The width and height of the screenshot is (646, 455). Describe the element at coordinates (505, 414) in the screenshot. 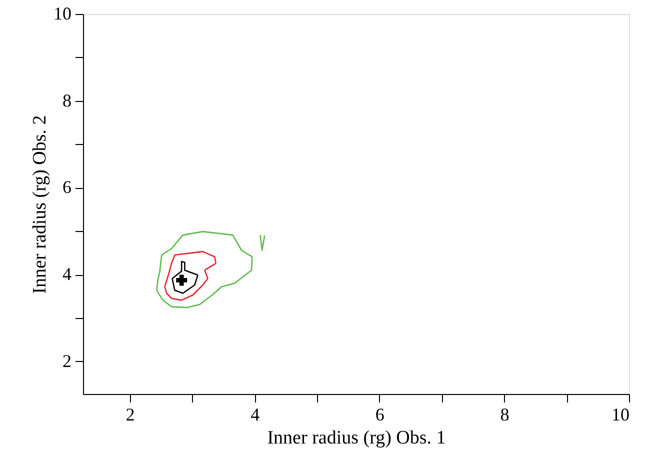

I see `x-tick-label: 8` at that location.